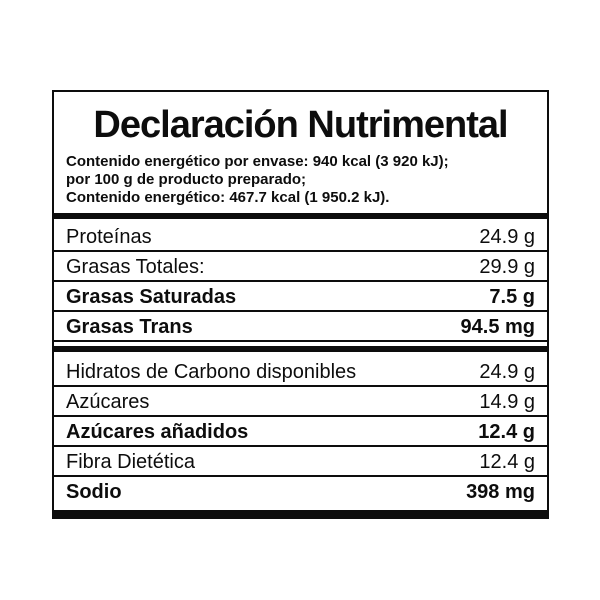 This screenshot has height=600, width=600. I want to click on nutrient-row: Proteínas 24.9 g, so click(300, 235).